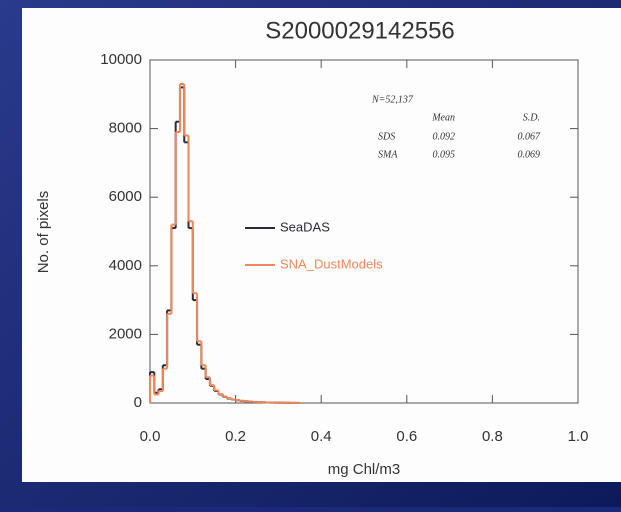  What do you see at coordinates (578, 436) in the screenshot?
I see `x-tick-label: 1.0` at bounding box center [578, 436].